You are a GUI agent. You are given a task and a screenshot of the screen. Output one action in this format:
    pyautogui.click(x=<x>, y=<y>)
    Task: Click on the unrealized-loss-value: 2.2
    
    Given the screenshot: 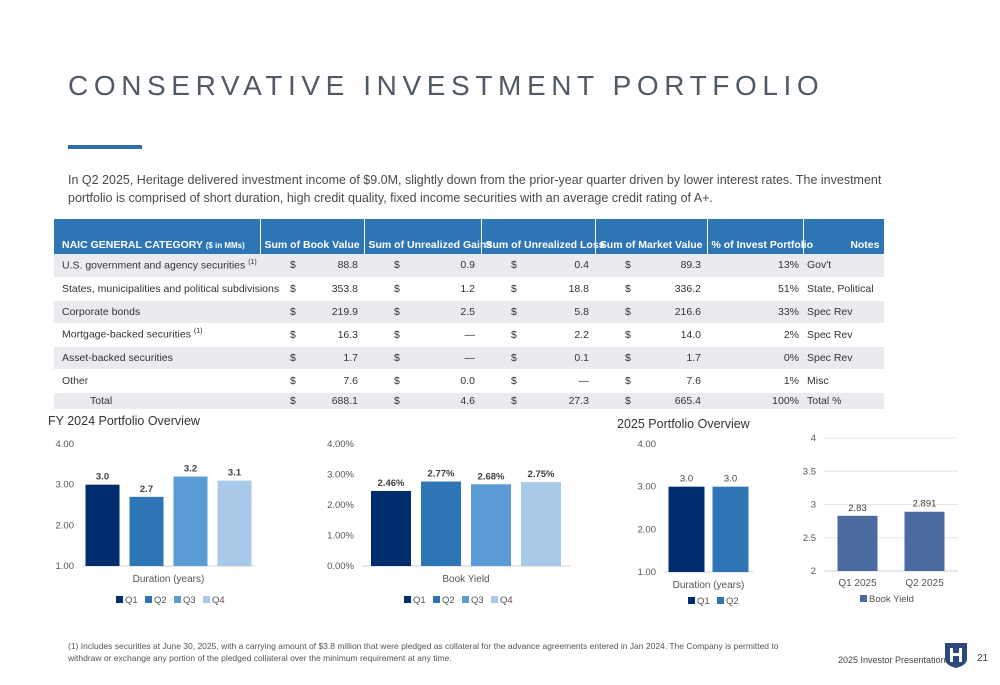 What is the action you would take?
    pyautogui.click(x=581, y=334)
    